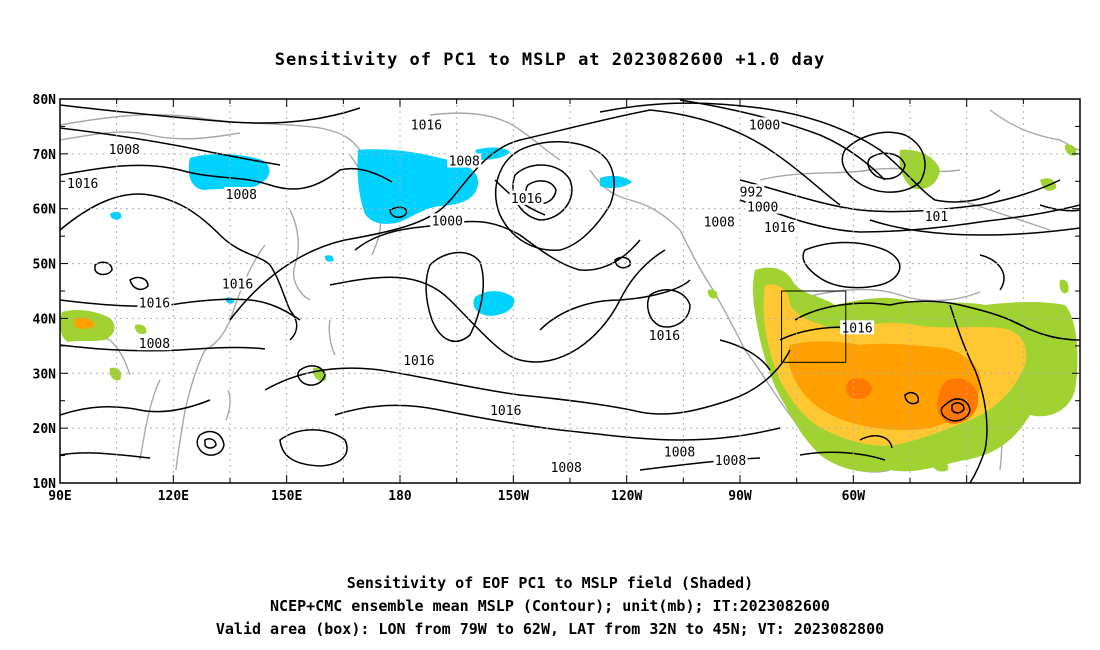  What do you see at coordinates (45, 429) in the screenshot?
I see `lat-label: 20N` at bounding box center [45, 429].